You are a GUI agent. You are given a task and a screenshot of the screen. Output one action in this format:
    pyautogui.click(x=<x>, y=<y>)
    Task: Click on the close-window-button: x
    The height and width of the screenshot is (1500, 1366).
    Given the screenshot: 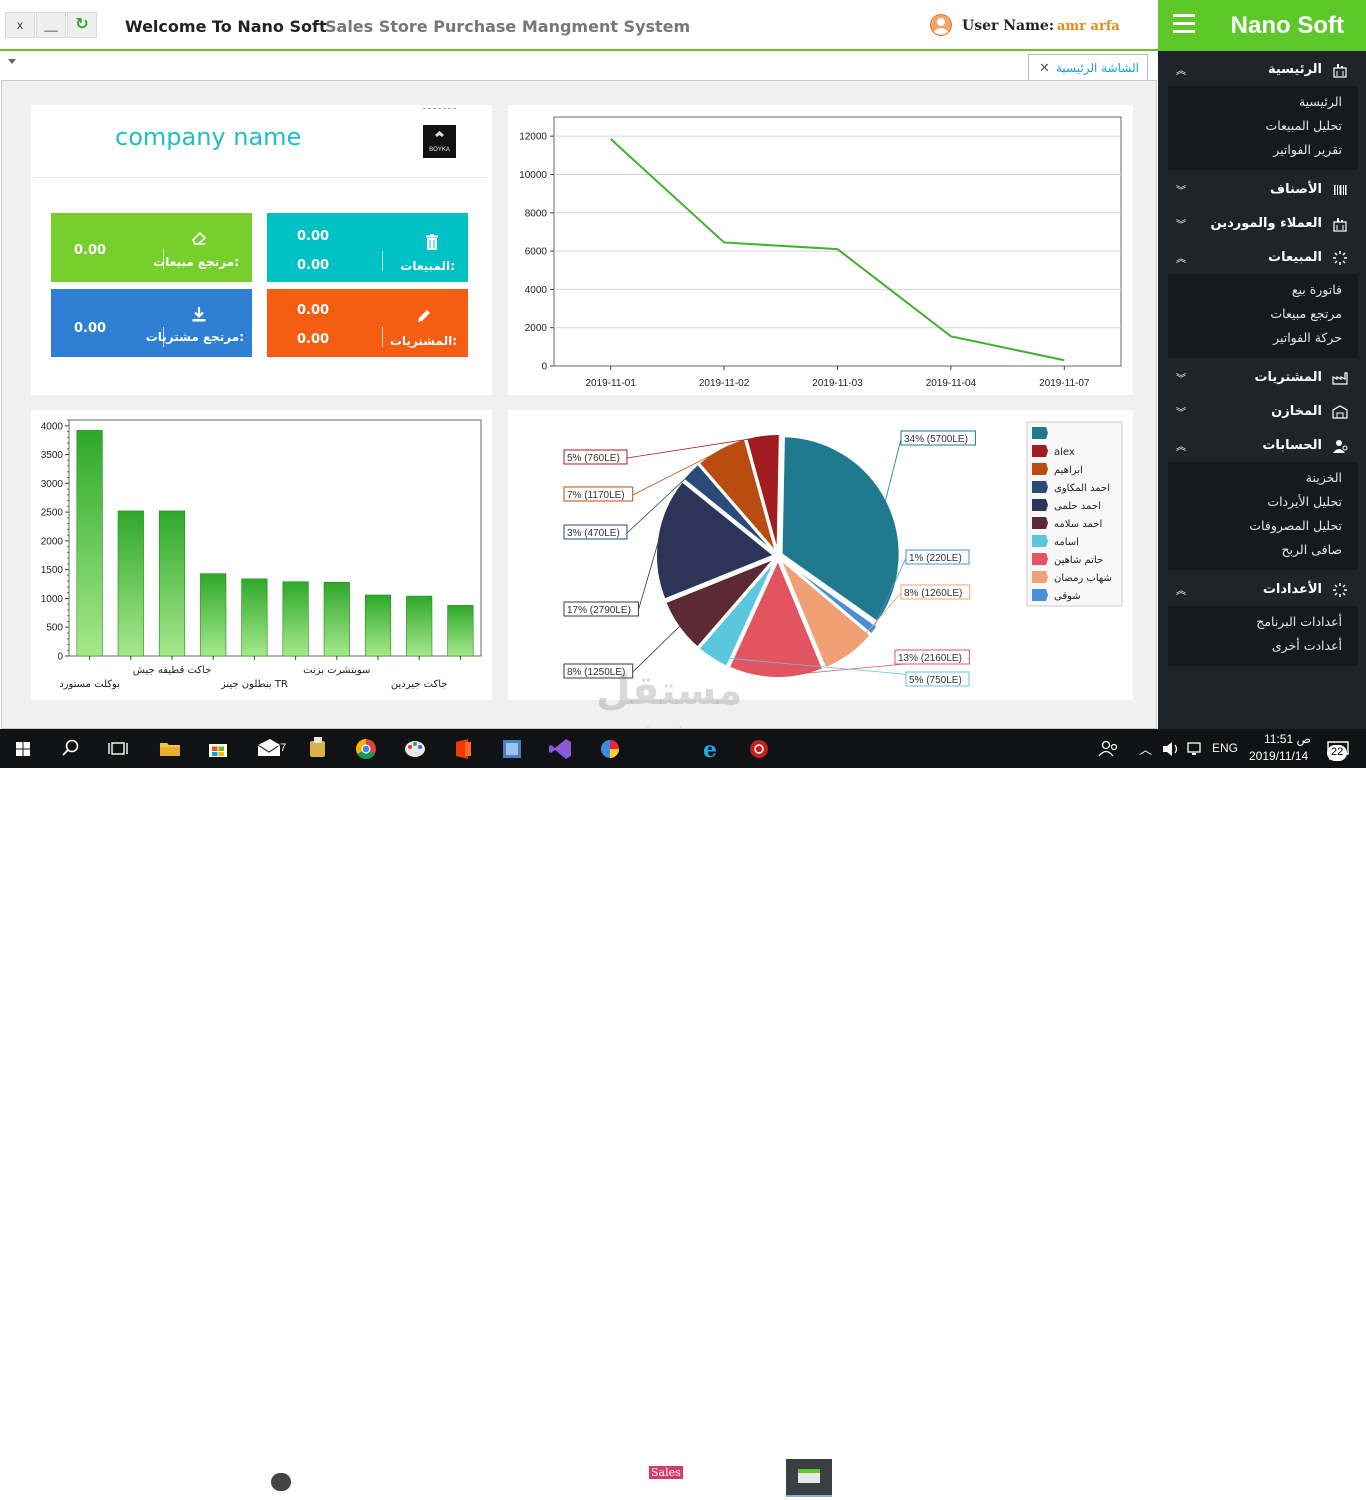 What is the action you would take?
    pyautogui.click(x=20, y=25)
    